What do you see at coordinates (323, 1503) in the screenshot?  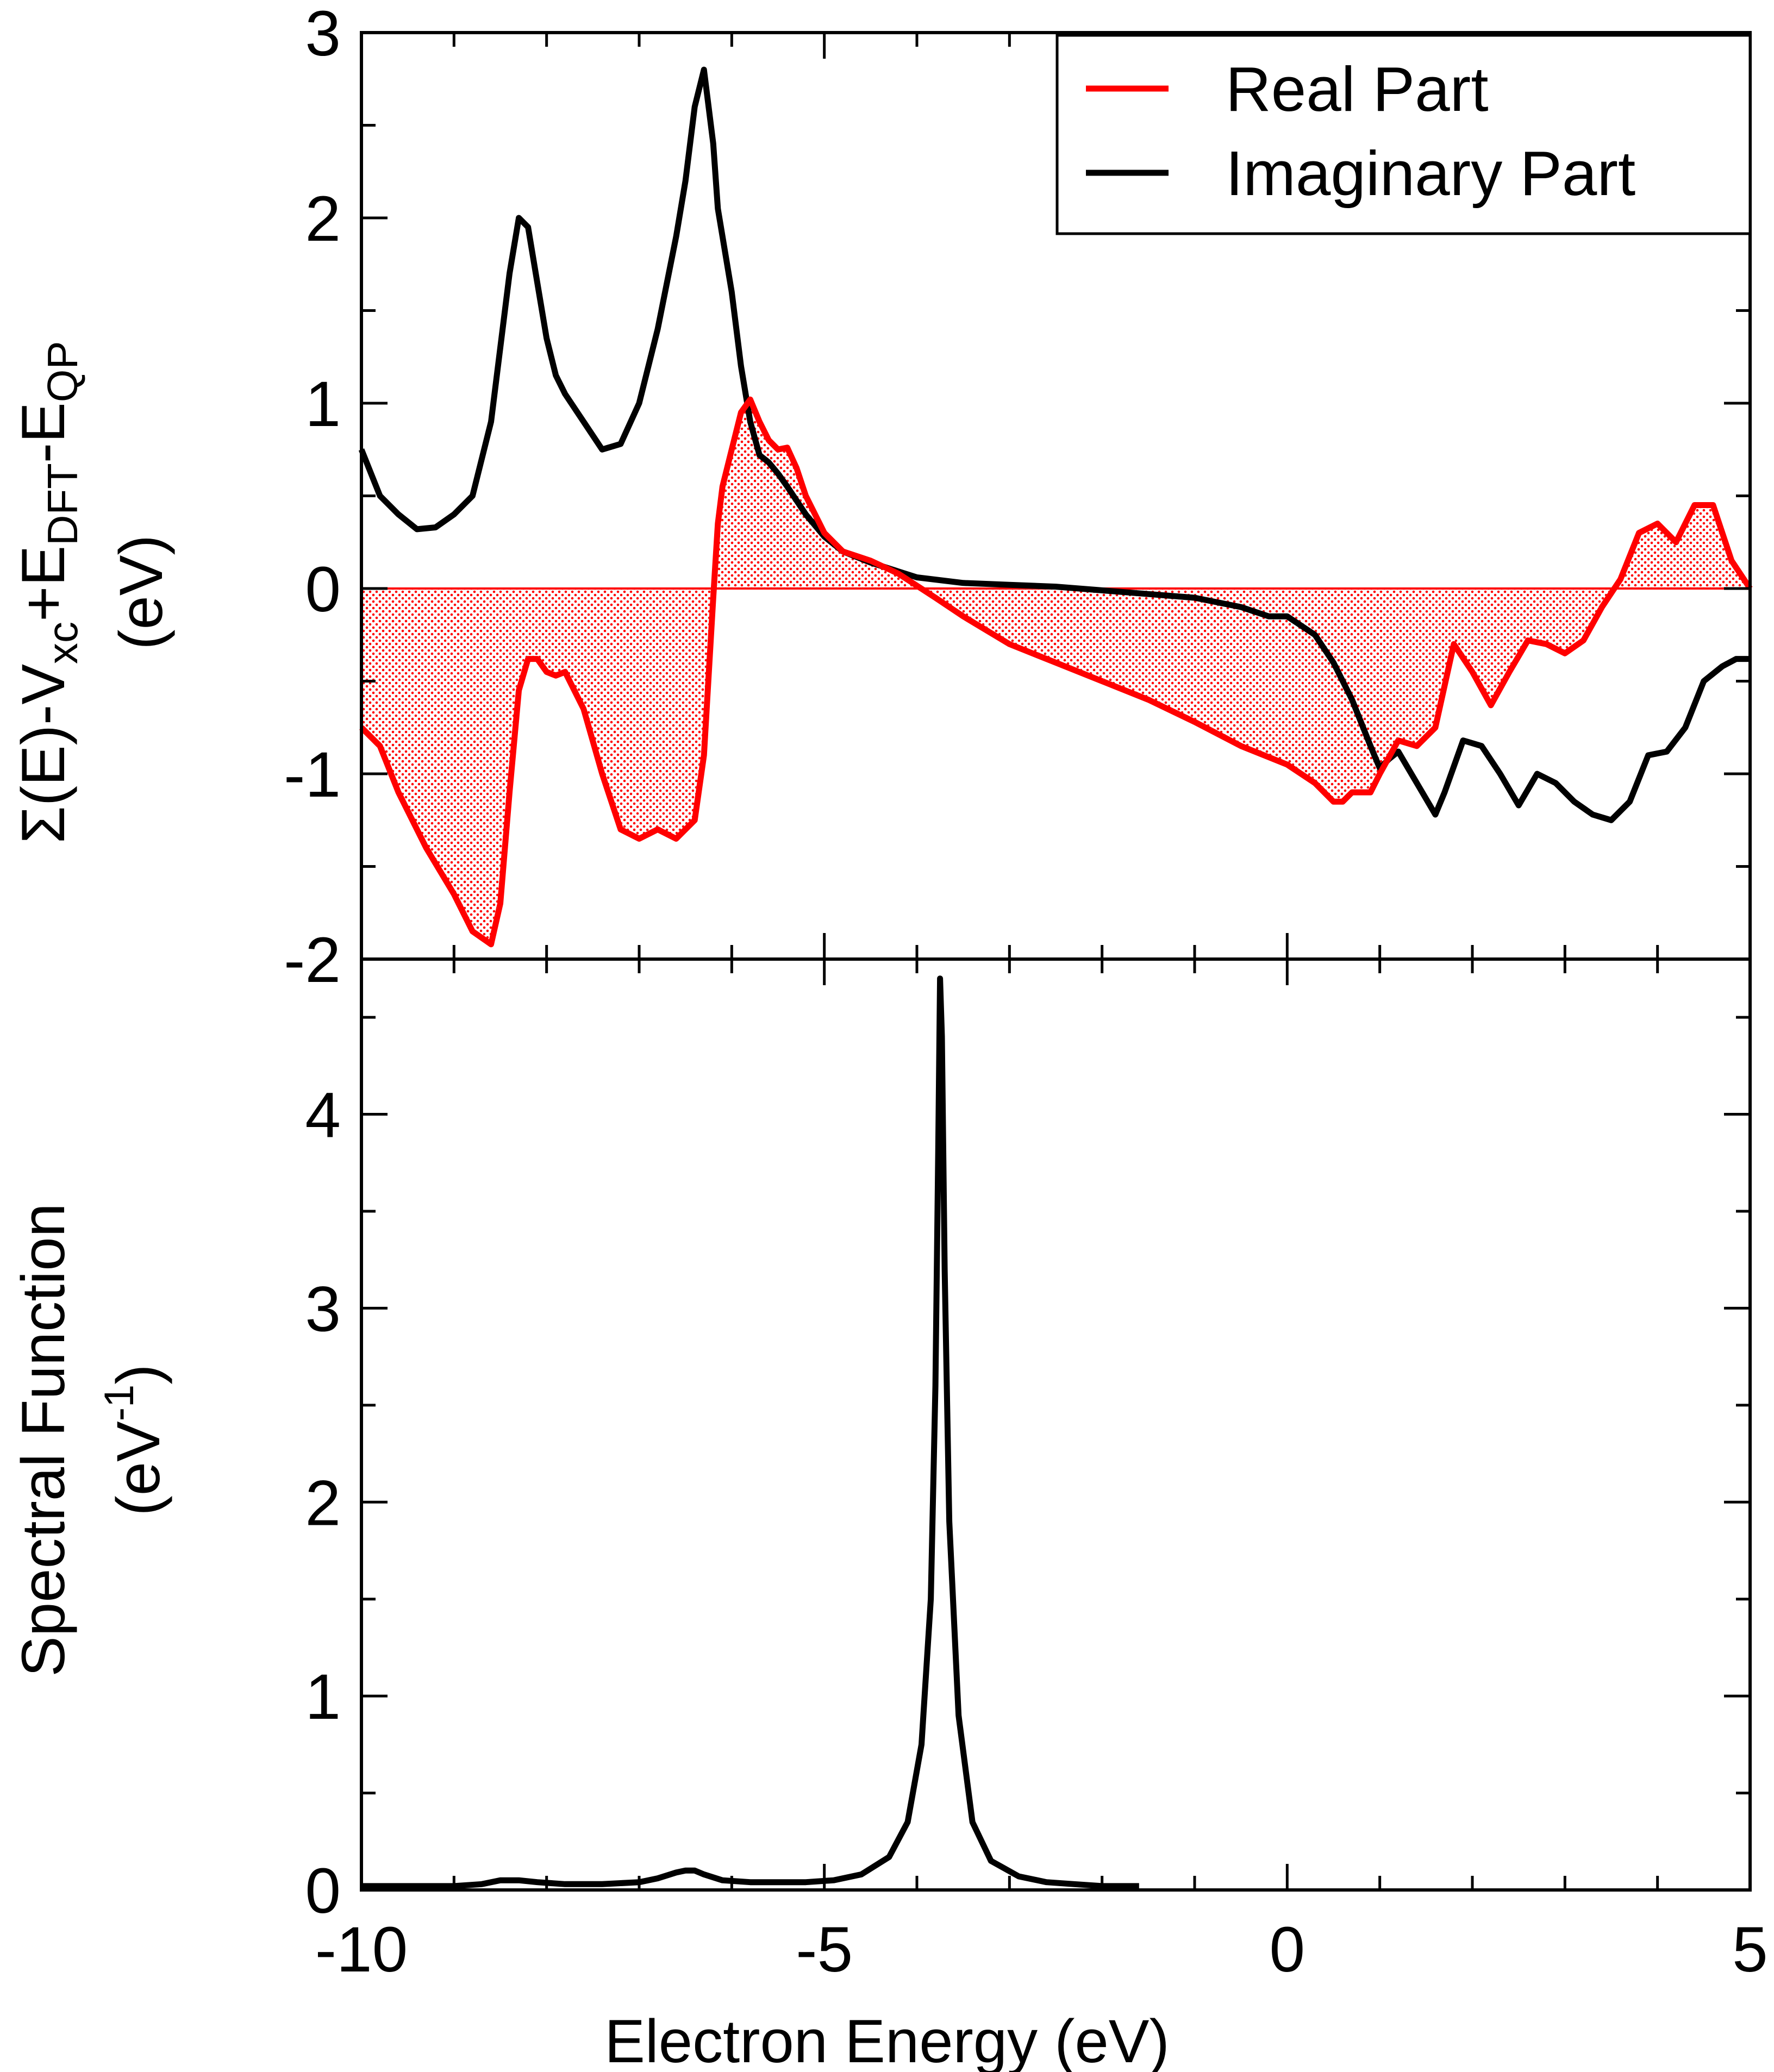 I see `bottom-y-tick-label: 2` at bounding box center [323, 1503].